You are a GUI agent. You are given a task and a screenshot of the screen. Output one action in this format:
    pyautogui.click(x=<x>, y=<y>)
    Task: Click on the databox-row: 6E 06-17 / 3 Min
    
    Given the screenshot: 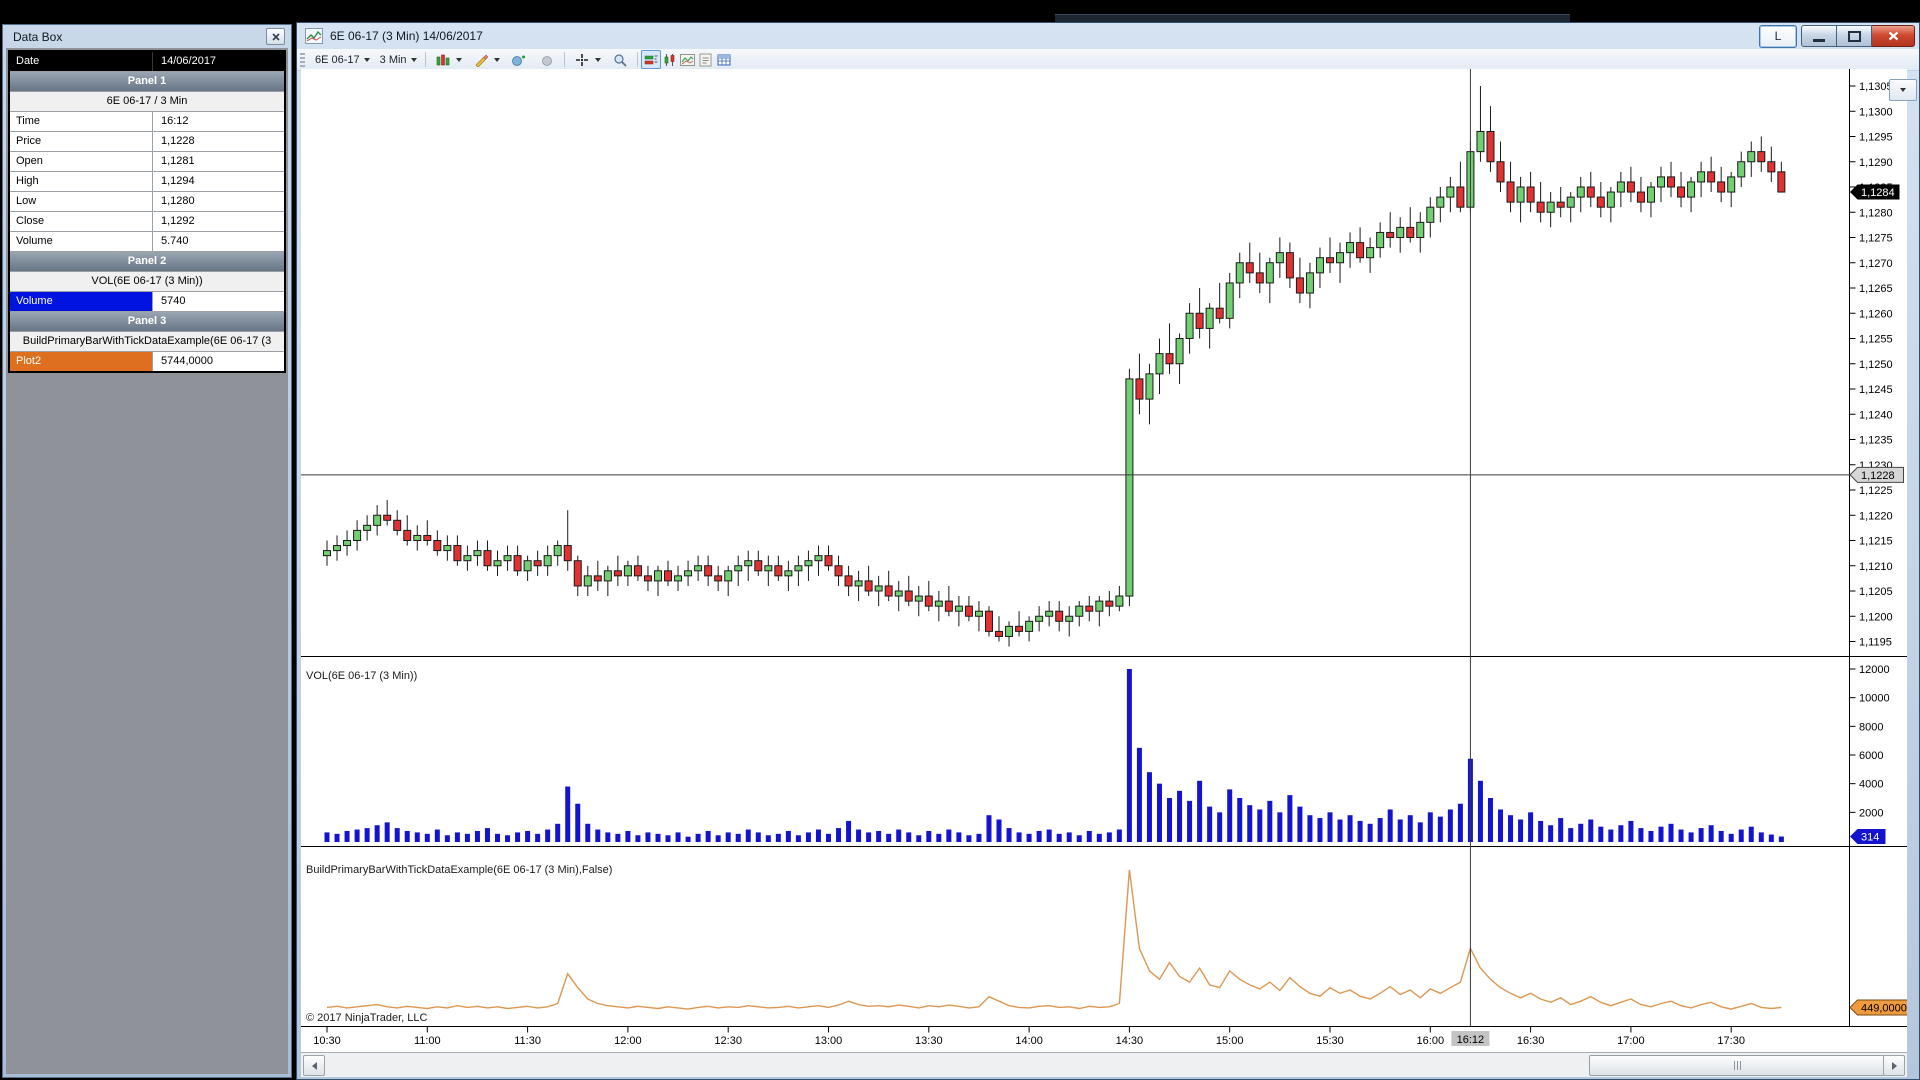 What is the action you would take?
    pyautogui.click(x=147, y=102)
    